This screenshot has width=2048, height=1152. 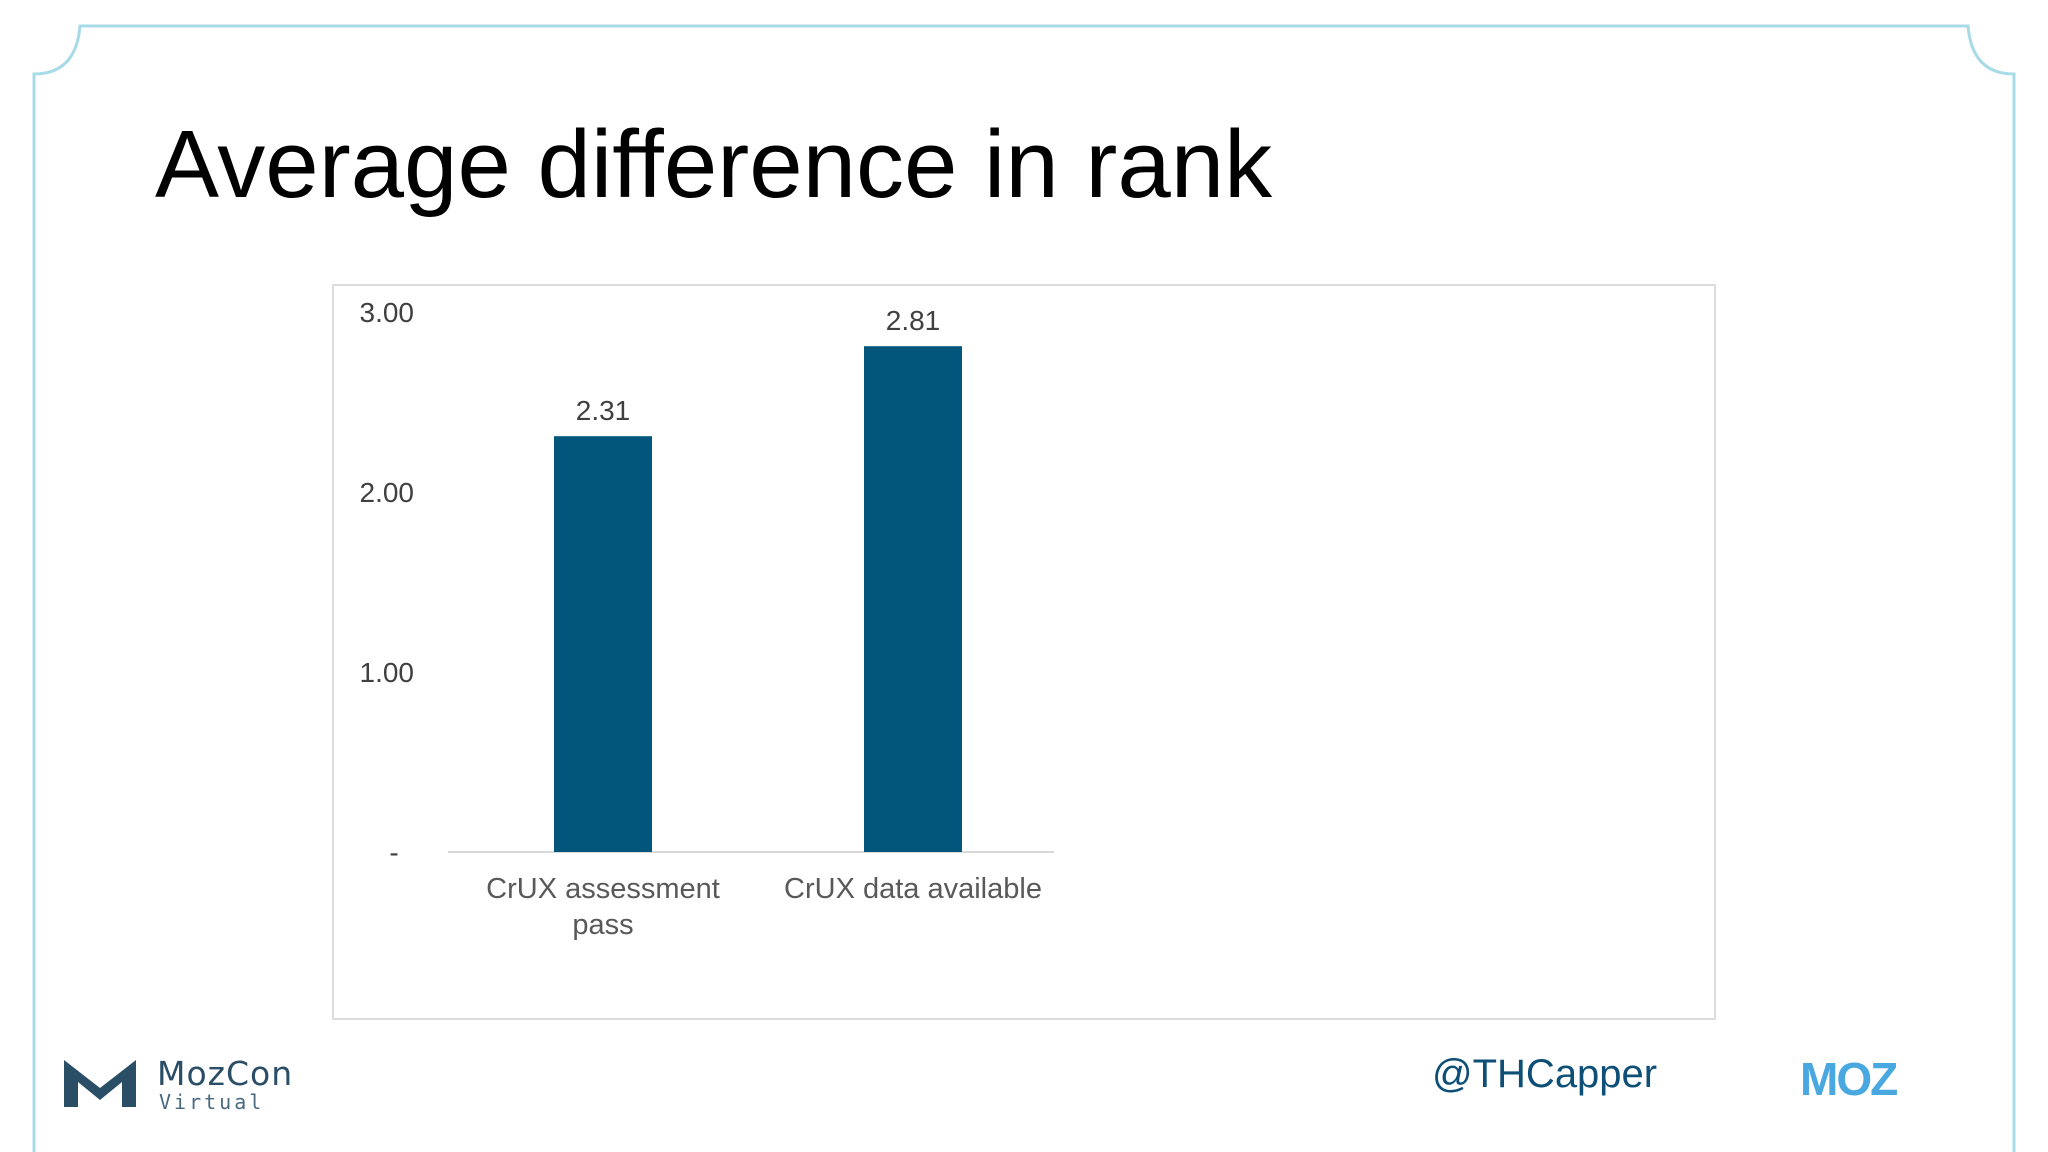 I want to click on mozcon-subtitle: Virtual, so click(x=212, y=1102).